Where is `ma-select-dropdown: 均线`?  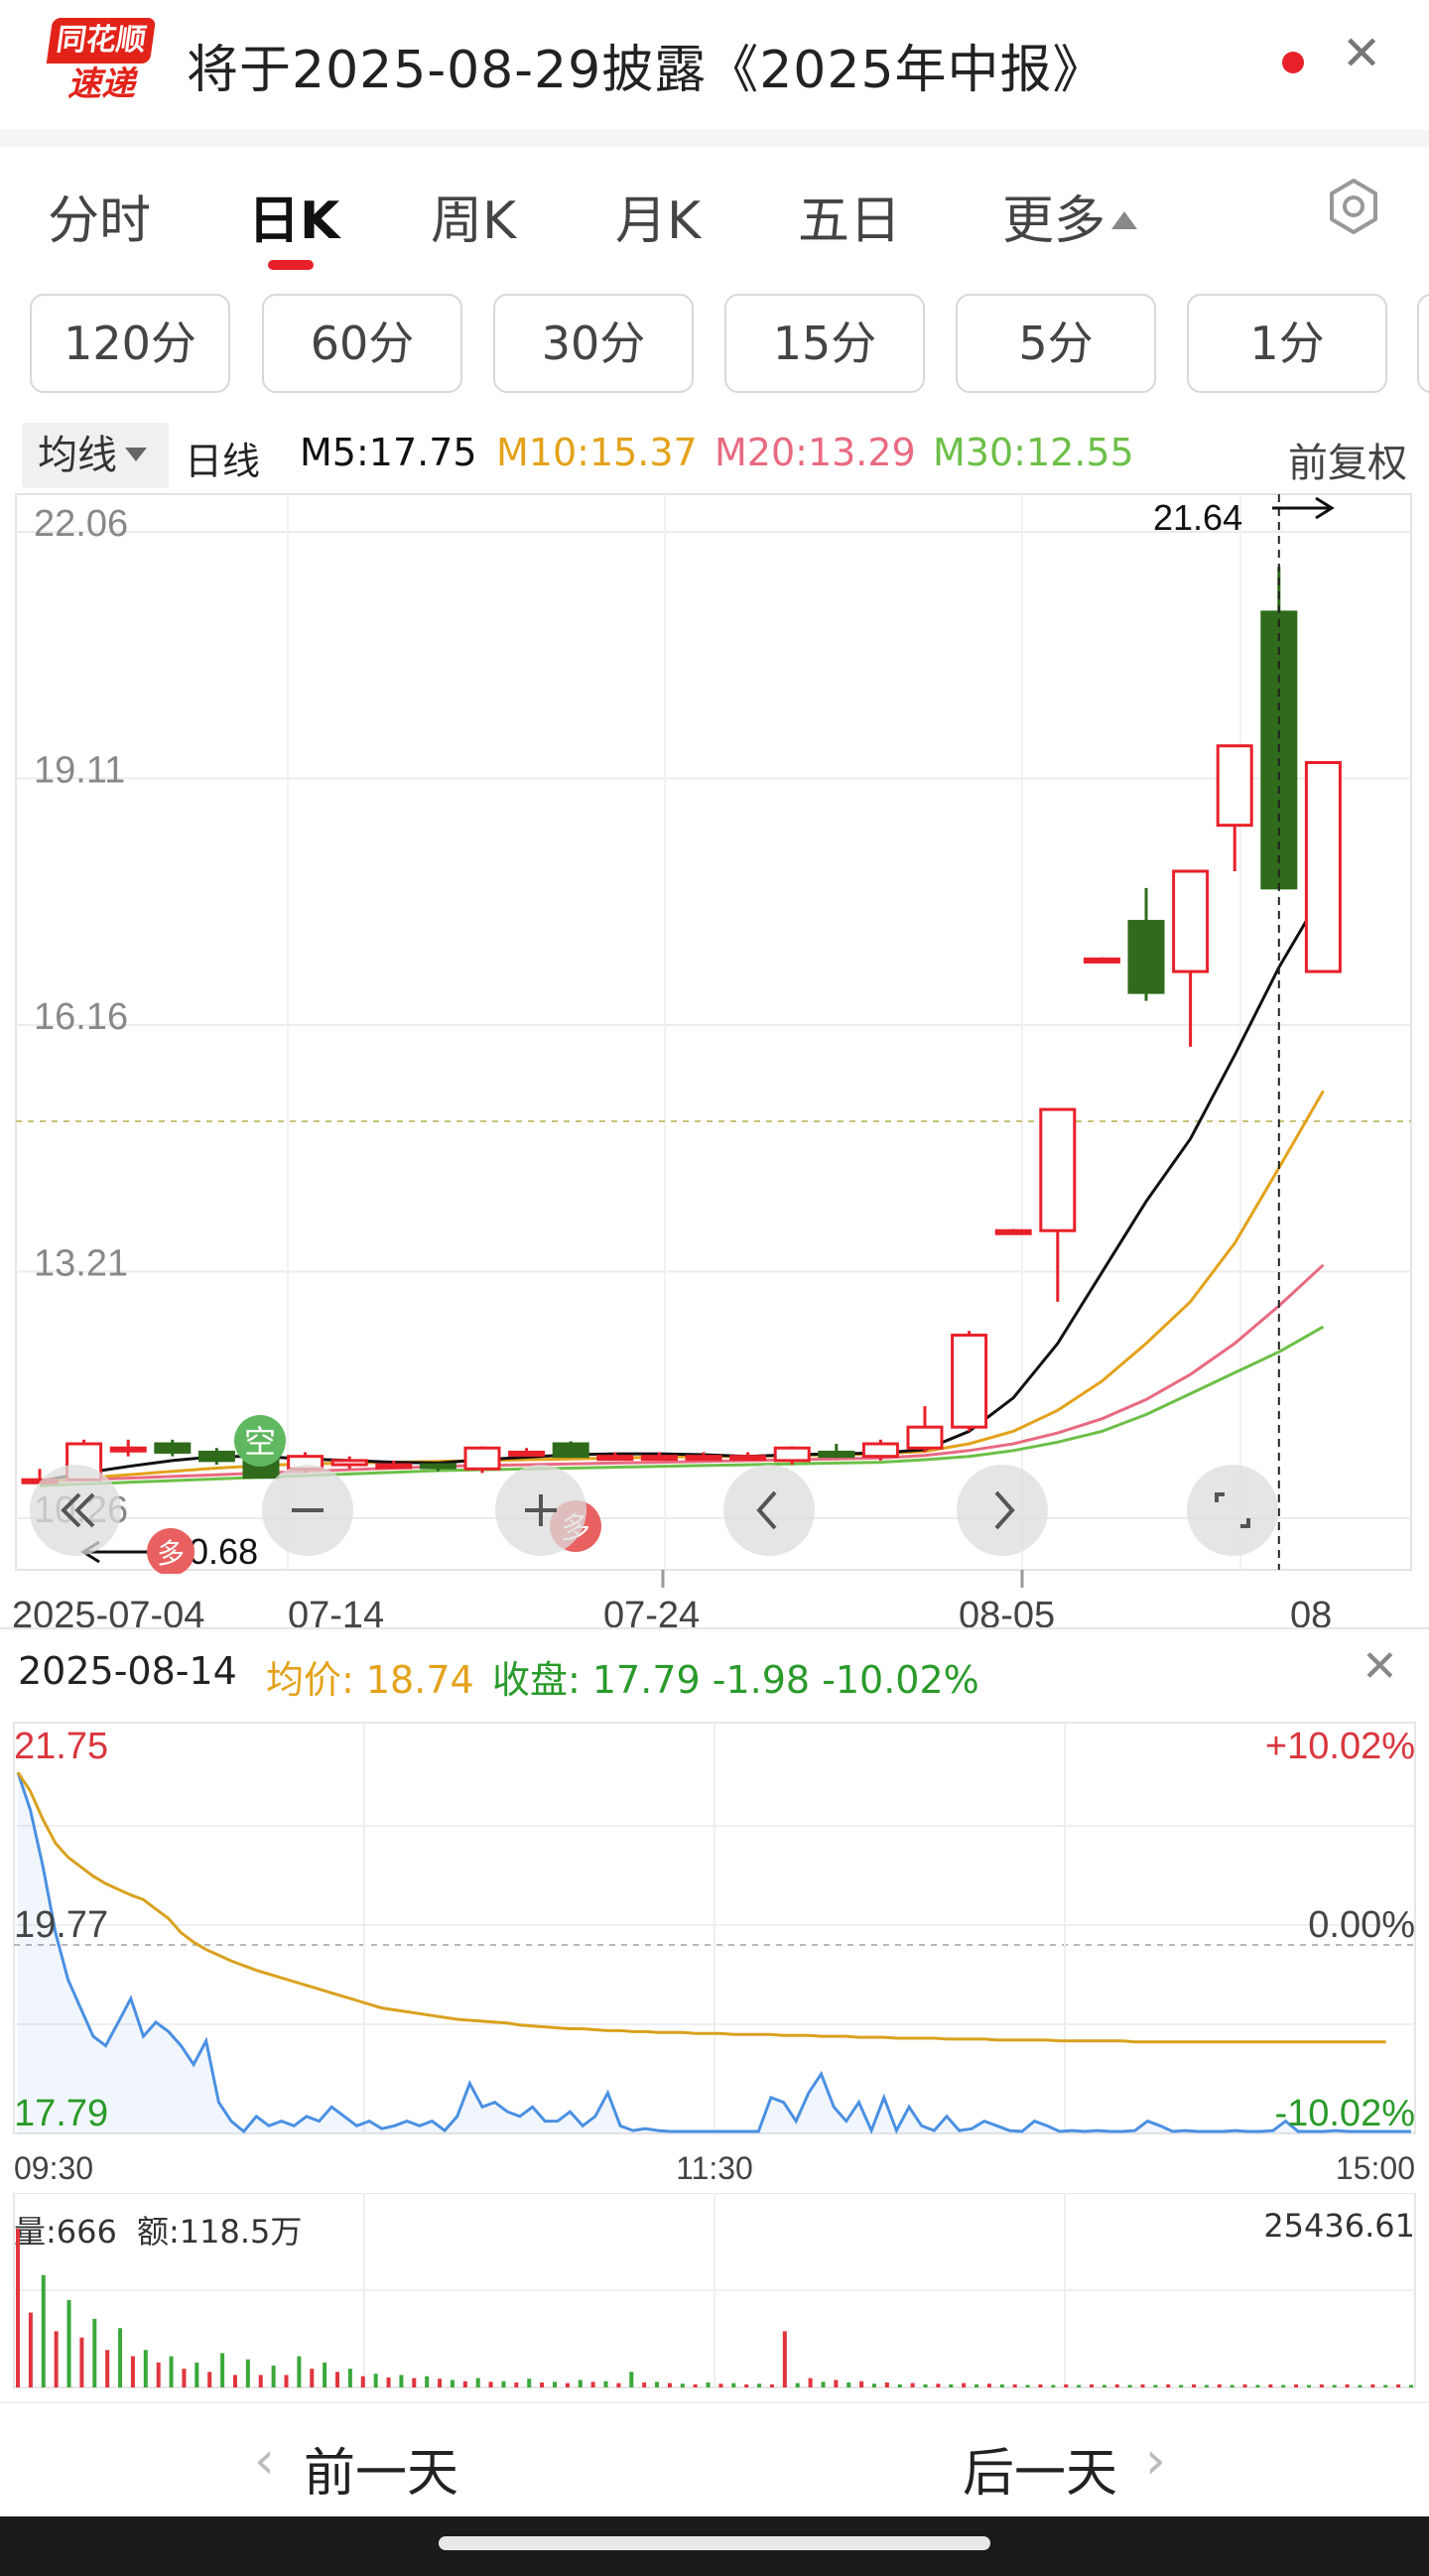 ma-select-dropdown: 均线 is located at coordinates (95, 456).